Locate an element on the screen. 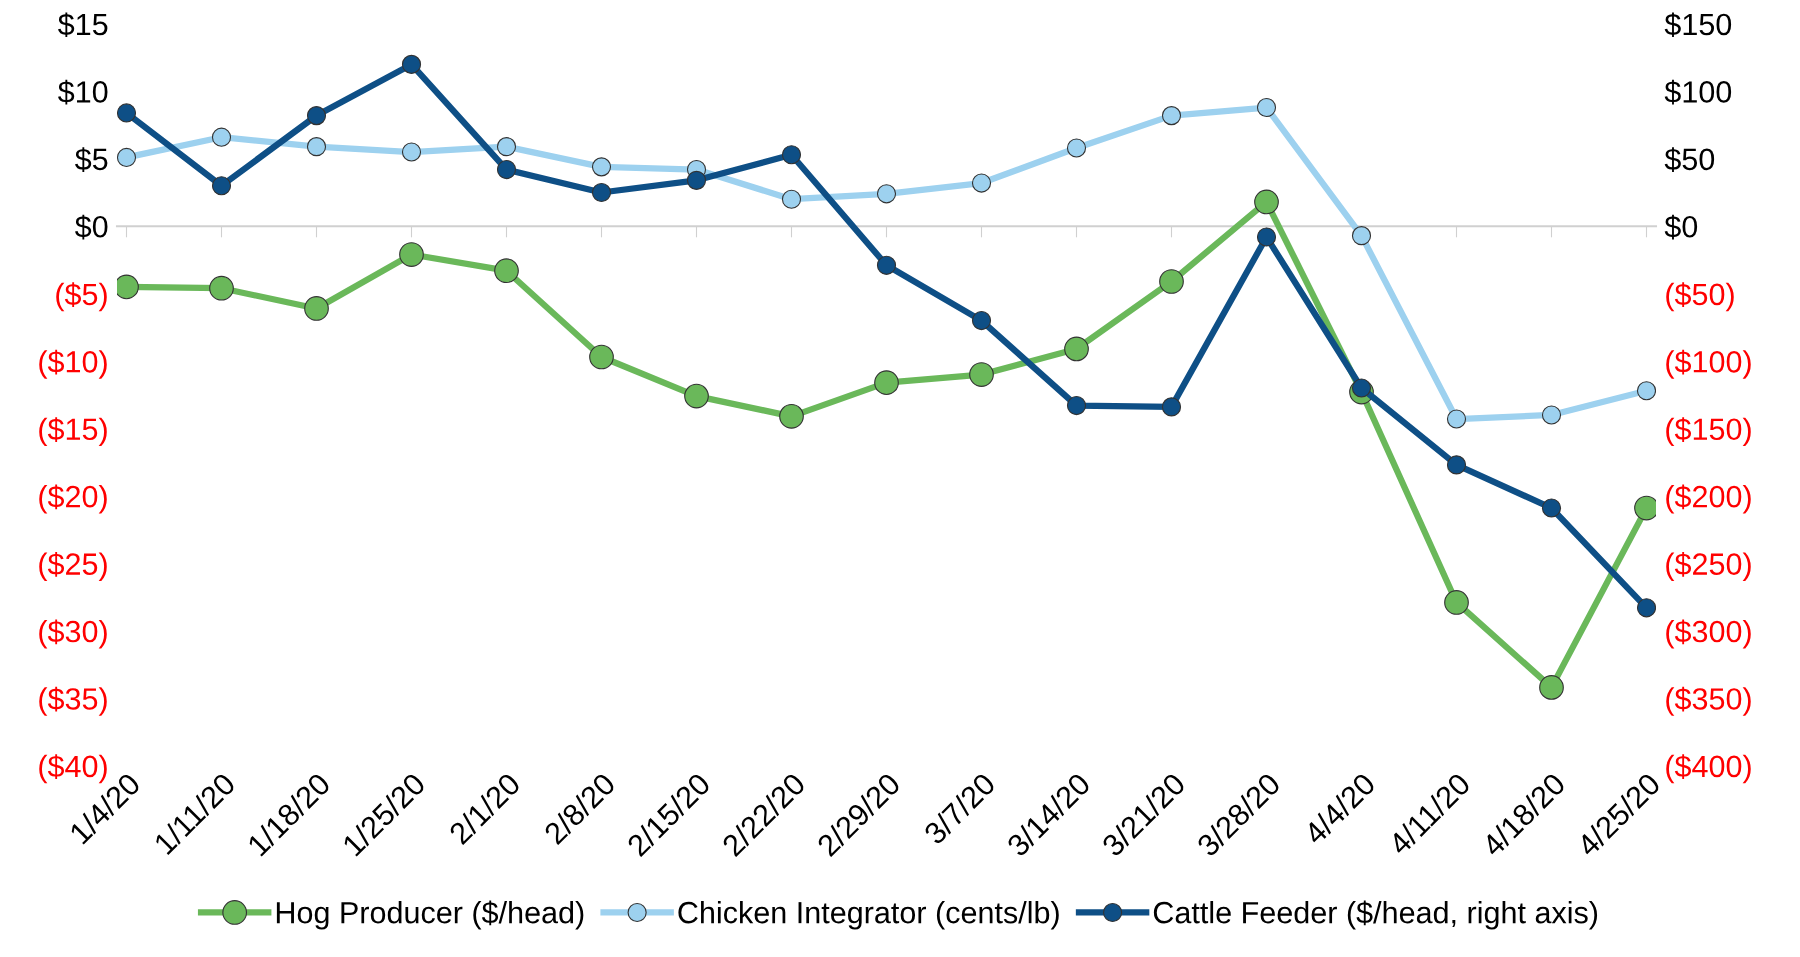 The image size is (1800, 957). y2-tick-label: ($150) is located at coordinates (1708, 432).